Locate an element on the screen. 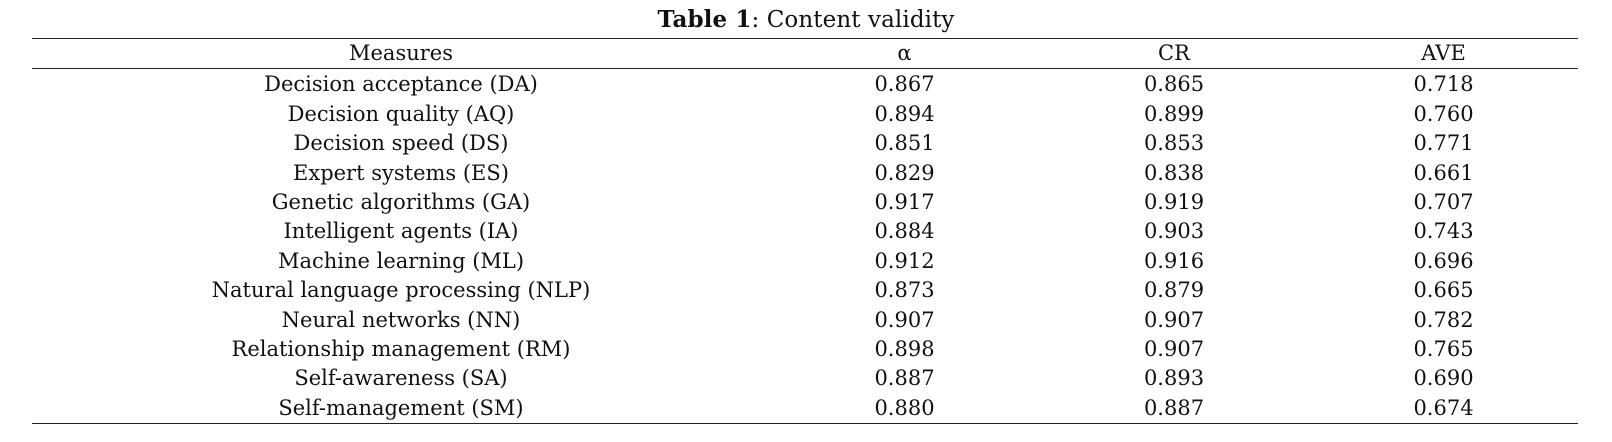  alpha-cell: 0.851 is located at coordinates (904, 143).